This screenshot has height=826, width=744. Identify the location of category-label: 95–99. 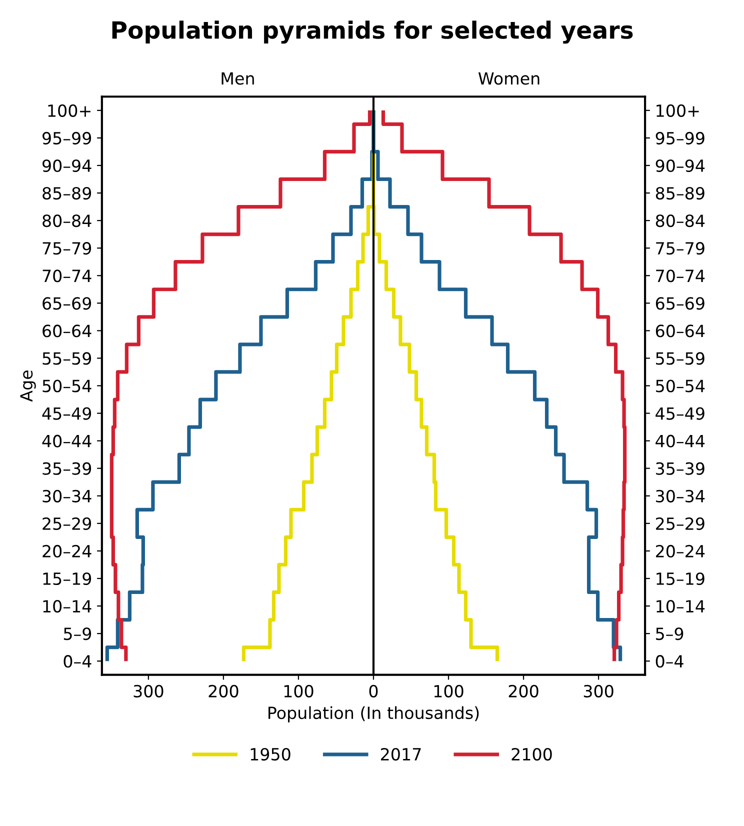
(67, 138).